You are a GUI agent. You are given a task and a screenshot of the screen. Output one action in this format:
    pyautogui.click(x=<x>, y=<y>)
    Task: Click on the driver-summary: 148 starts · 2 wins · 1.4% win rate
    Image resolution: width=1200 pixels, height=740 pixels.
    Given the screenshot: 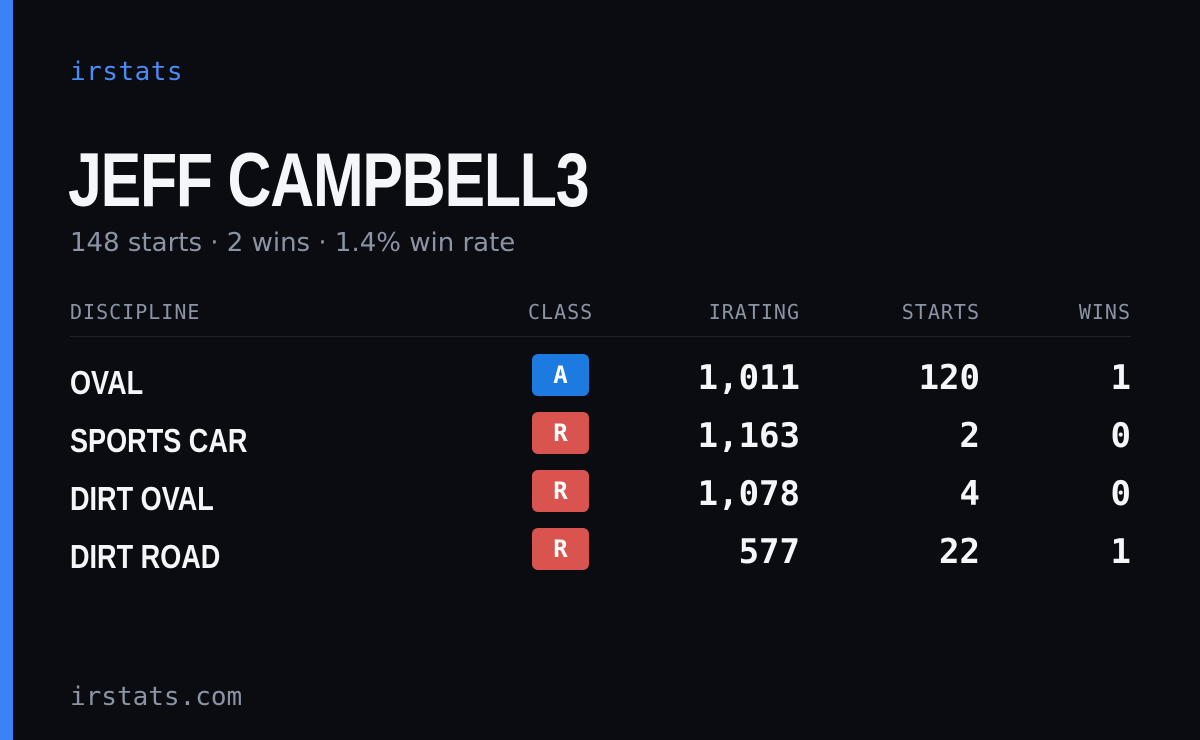 What is the action you would take?
    pyautogui.click(x=293, y=243)
    